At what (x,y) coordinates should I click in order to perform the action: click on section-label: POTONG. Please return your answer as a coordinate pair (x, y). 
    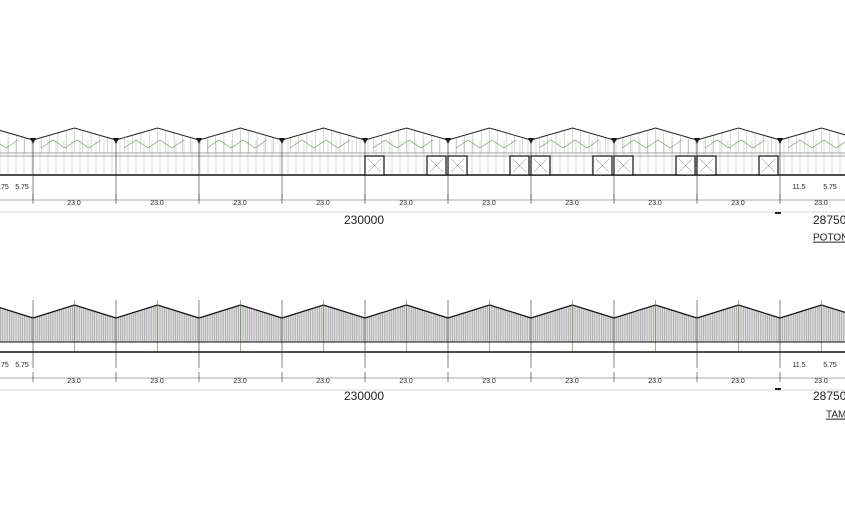
    Looking at the image, I should click on (829, 238).